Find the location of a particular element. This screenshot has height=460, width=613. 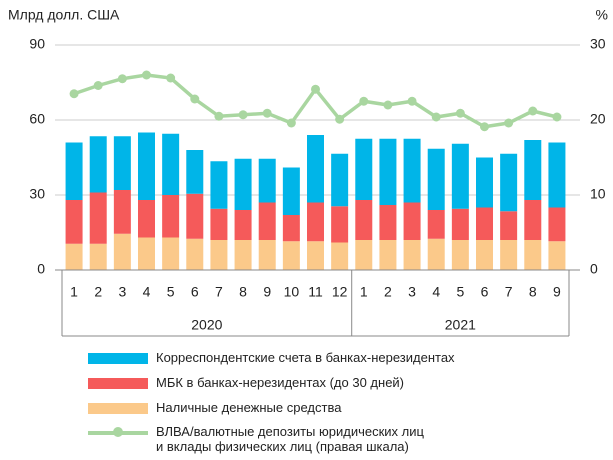

y2-axis-label: % is located at coordinates (602, 15).